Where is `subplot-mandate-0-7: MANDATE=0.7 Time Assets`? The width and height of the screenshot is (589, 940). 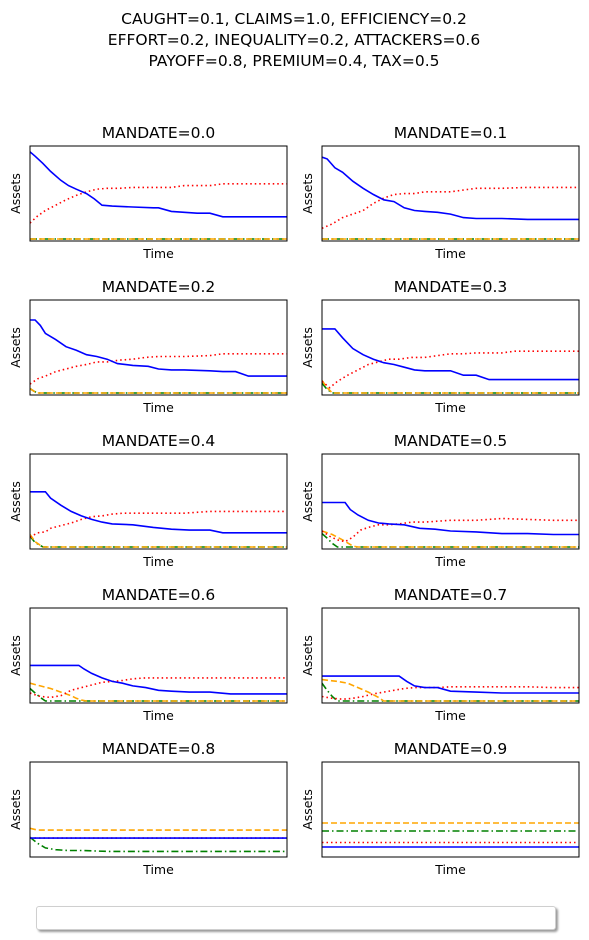 subplot-mandate-0-7: MANDATE=0.7 Time Assets is located at coordinates (440, 654).